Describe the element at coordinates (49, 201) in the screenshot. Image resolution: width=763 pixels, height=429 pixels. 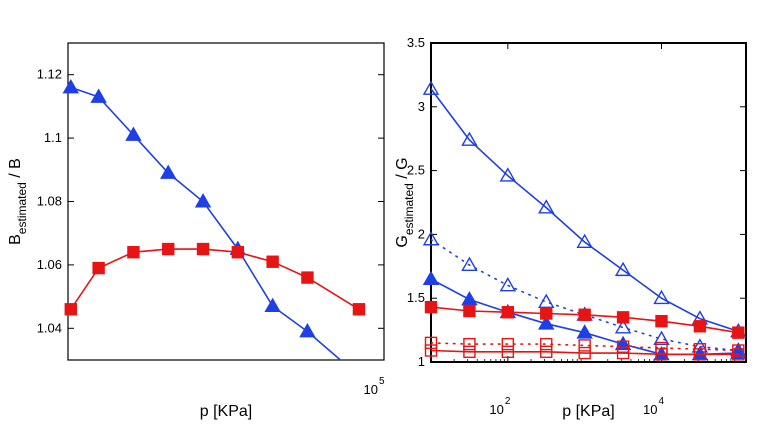
I see `y-tick-label: 1.08` at that location.